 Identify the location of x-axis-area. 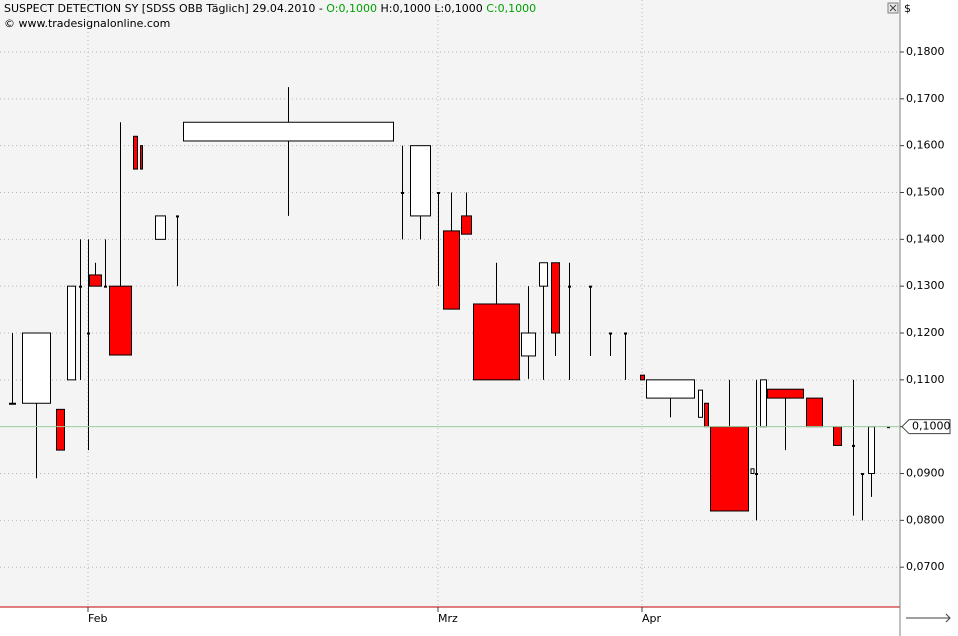
(450, 621).